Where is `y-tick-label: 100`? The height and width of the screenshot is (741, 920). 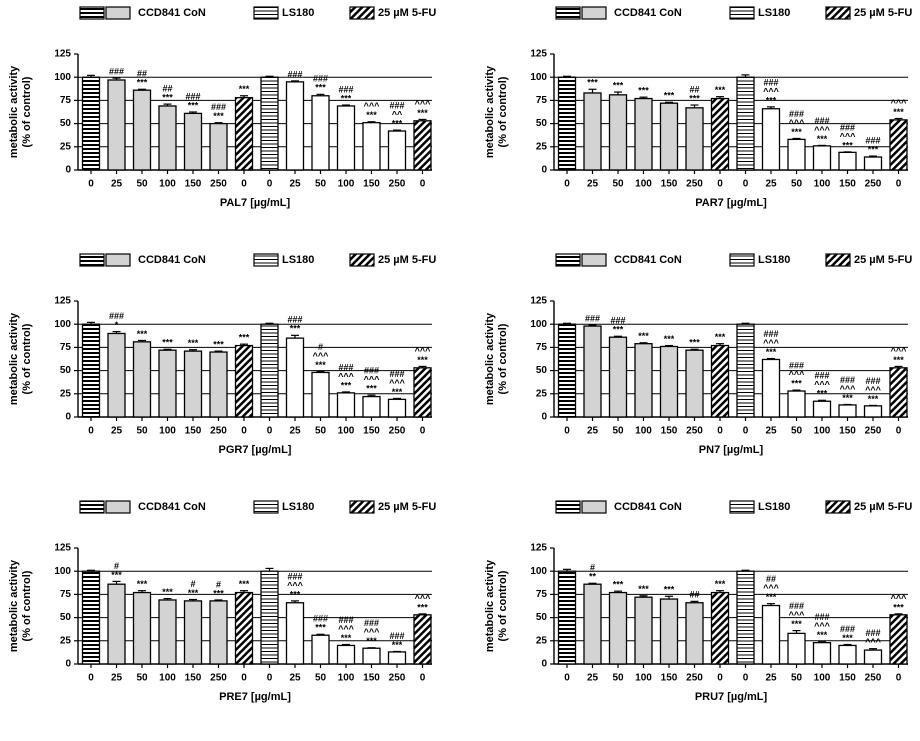
y-tick-label: 100 is located at coordinates (538, 324).